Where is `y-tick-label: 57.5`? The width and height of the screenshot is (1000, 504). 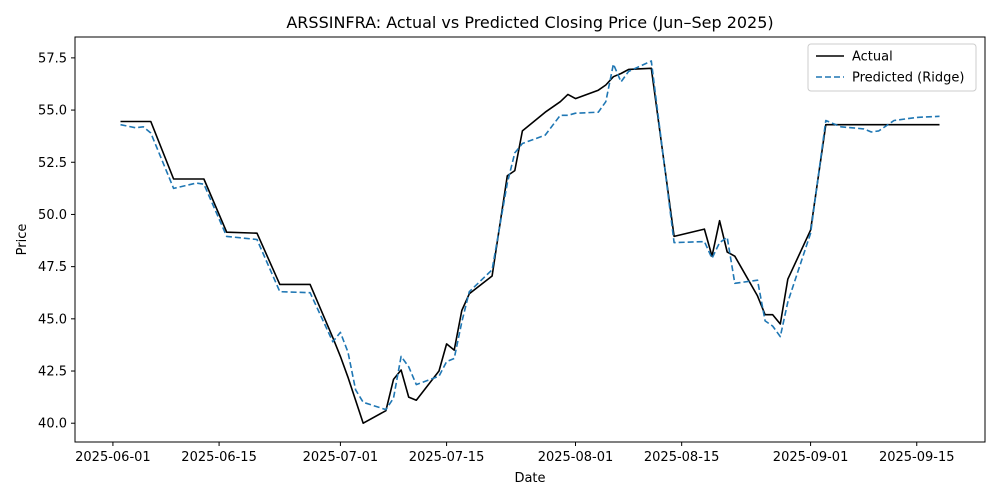 y-tick-label: 57.5 is located at coordinates (52, 58).